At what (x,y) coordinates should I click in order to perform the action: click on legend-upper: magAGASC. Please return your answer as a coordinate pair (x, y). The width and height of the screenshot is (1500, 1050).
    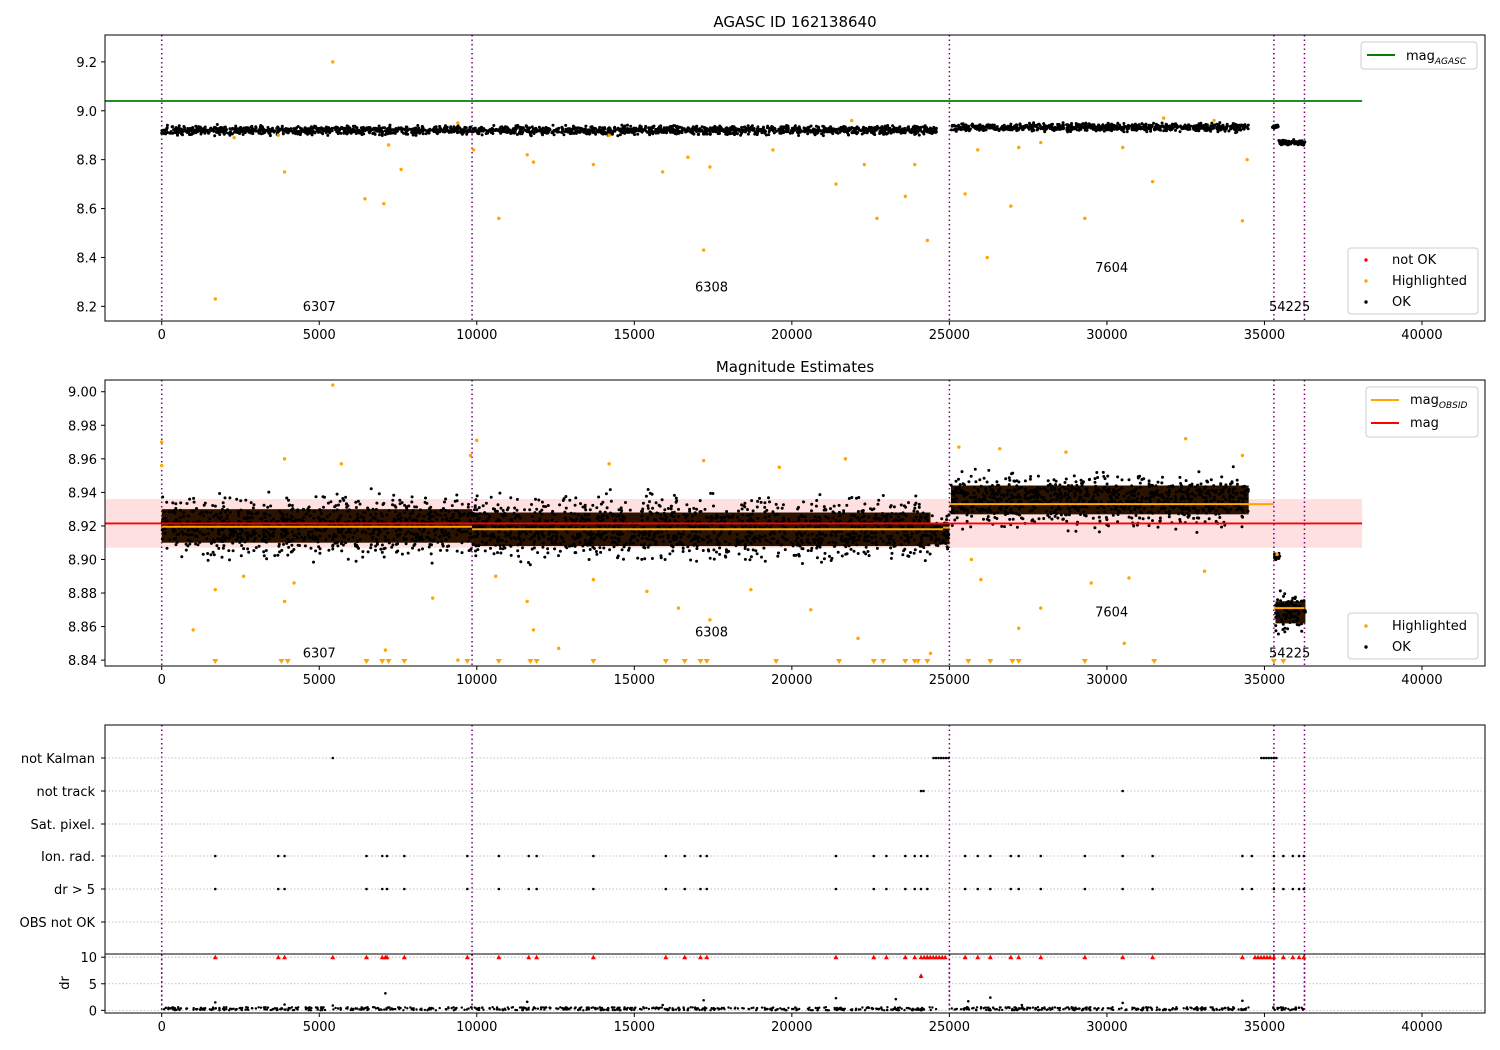
    Looking at the image, I should click on (1419, 55).